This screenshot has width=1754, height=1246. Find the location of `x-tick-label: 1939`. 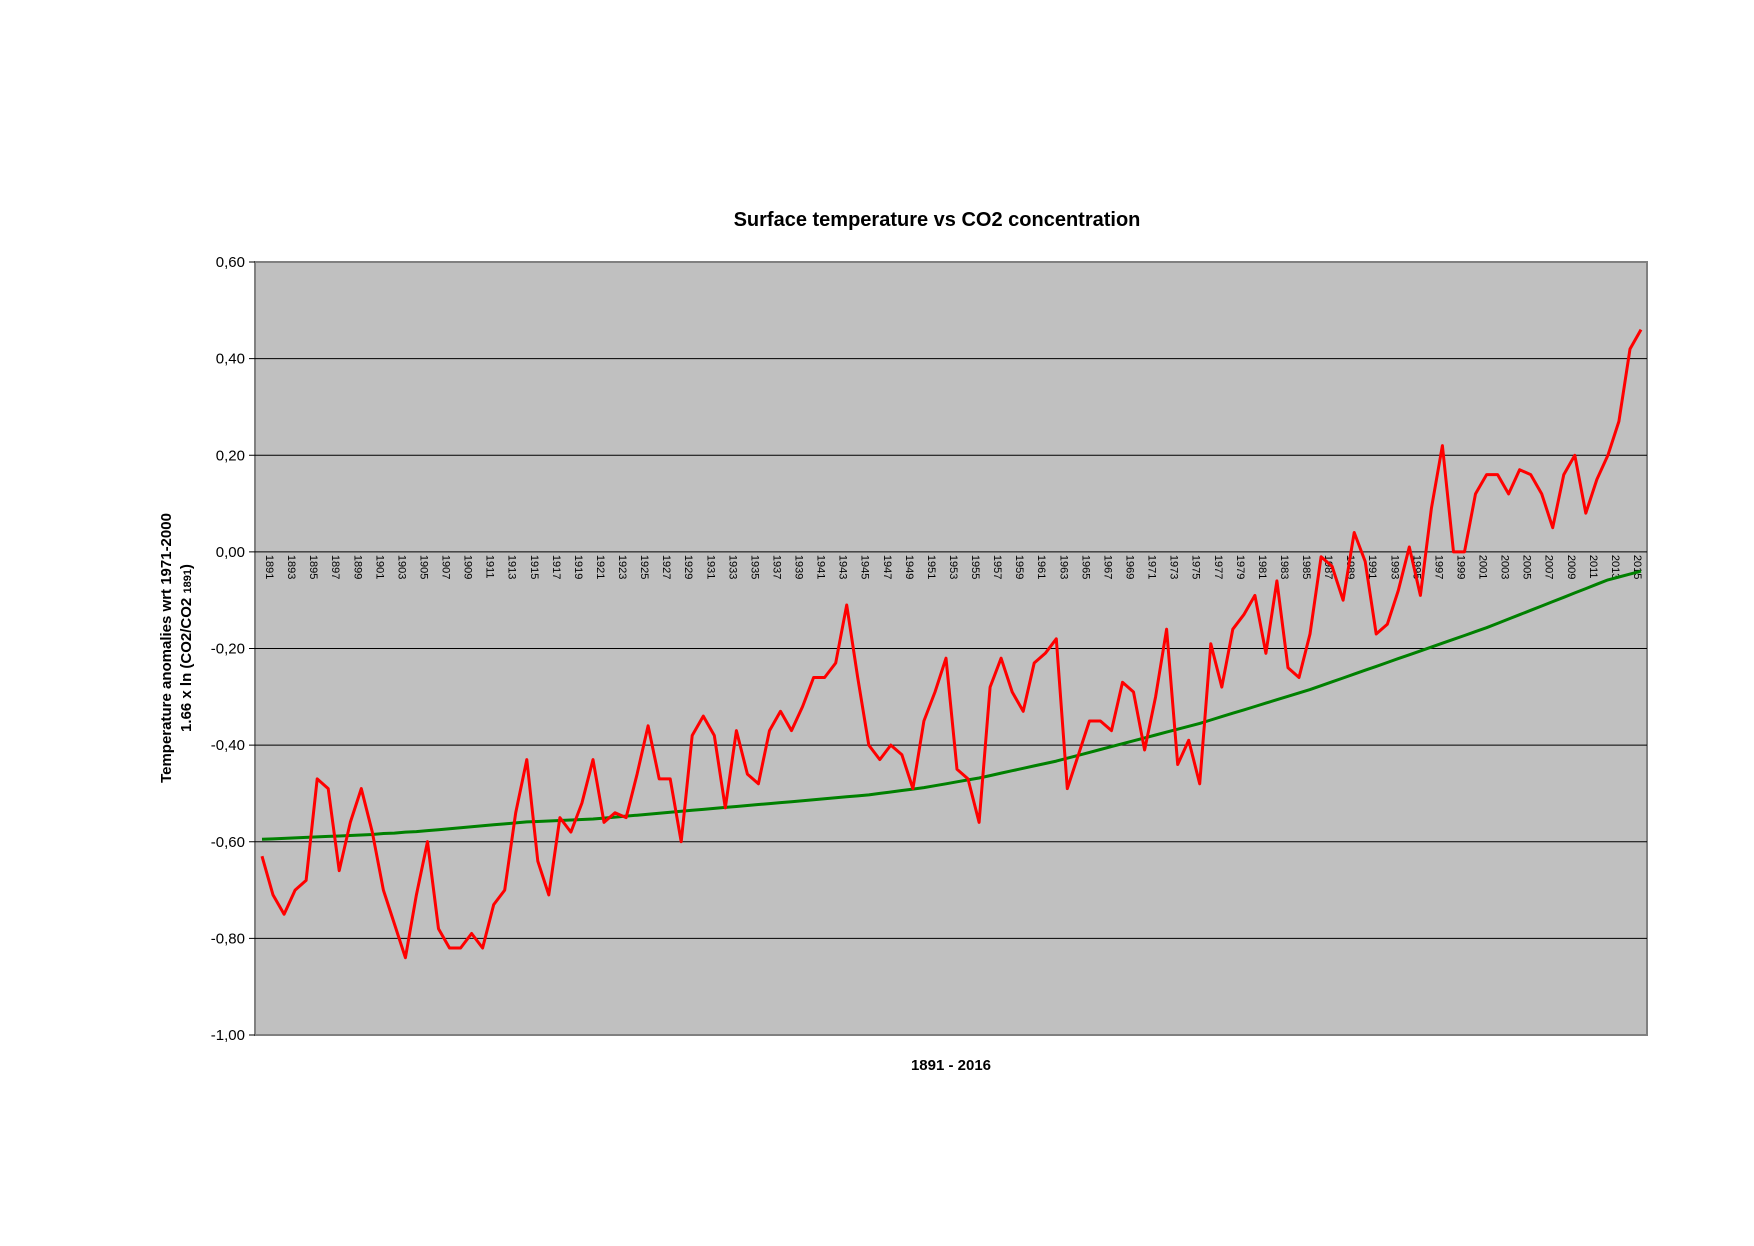

x-tick-label: 1939 is located at coordinates (799, 567).